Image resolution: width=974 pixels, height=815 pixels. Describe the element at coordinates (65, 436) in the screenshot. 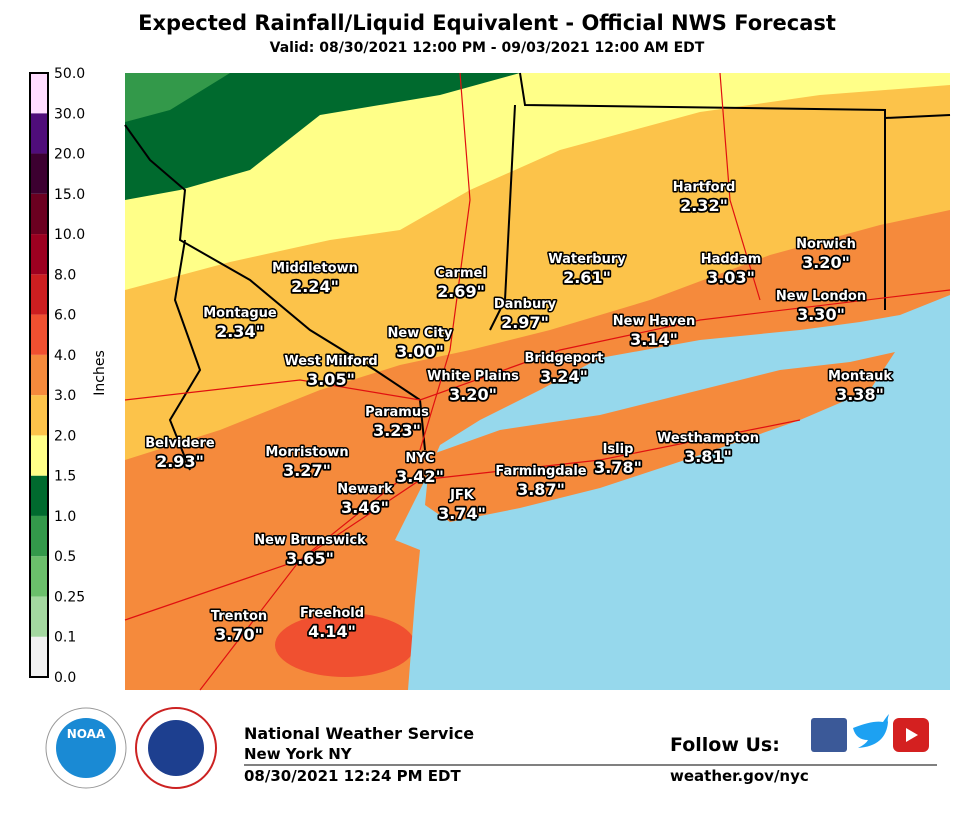

I see `colorbar-label: 2.0` at that location.